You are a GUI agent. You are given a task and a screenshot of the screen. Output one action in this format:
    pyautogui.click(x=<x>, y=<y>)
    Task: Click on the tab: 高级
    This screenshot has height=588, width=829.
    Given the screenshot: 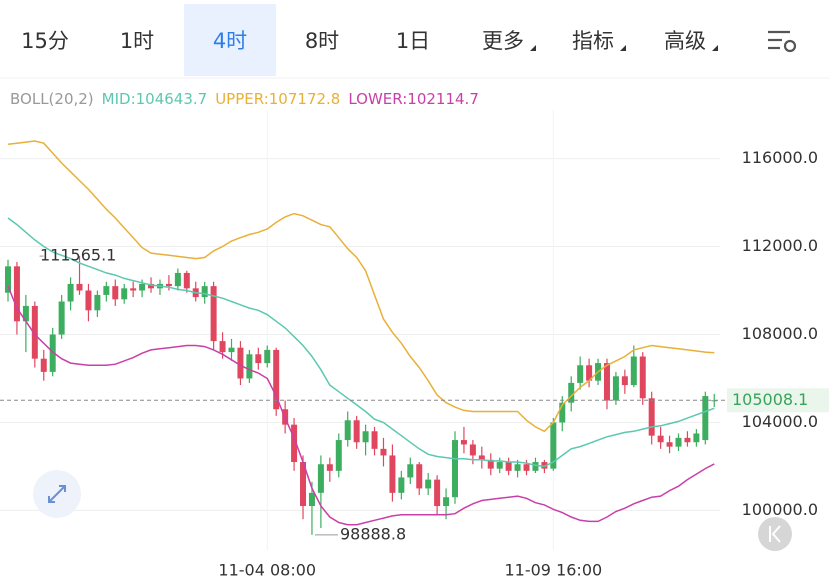 What is the action you would take?
    pyautogui.click(x=685, y=41)
    